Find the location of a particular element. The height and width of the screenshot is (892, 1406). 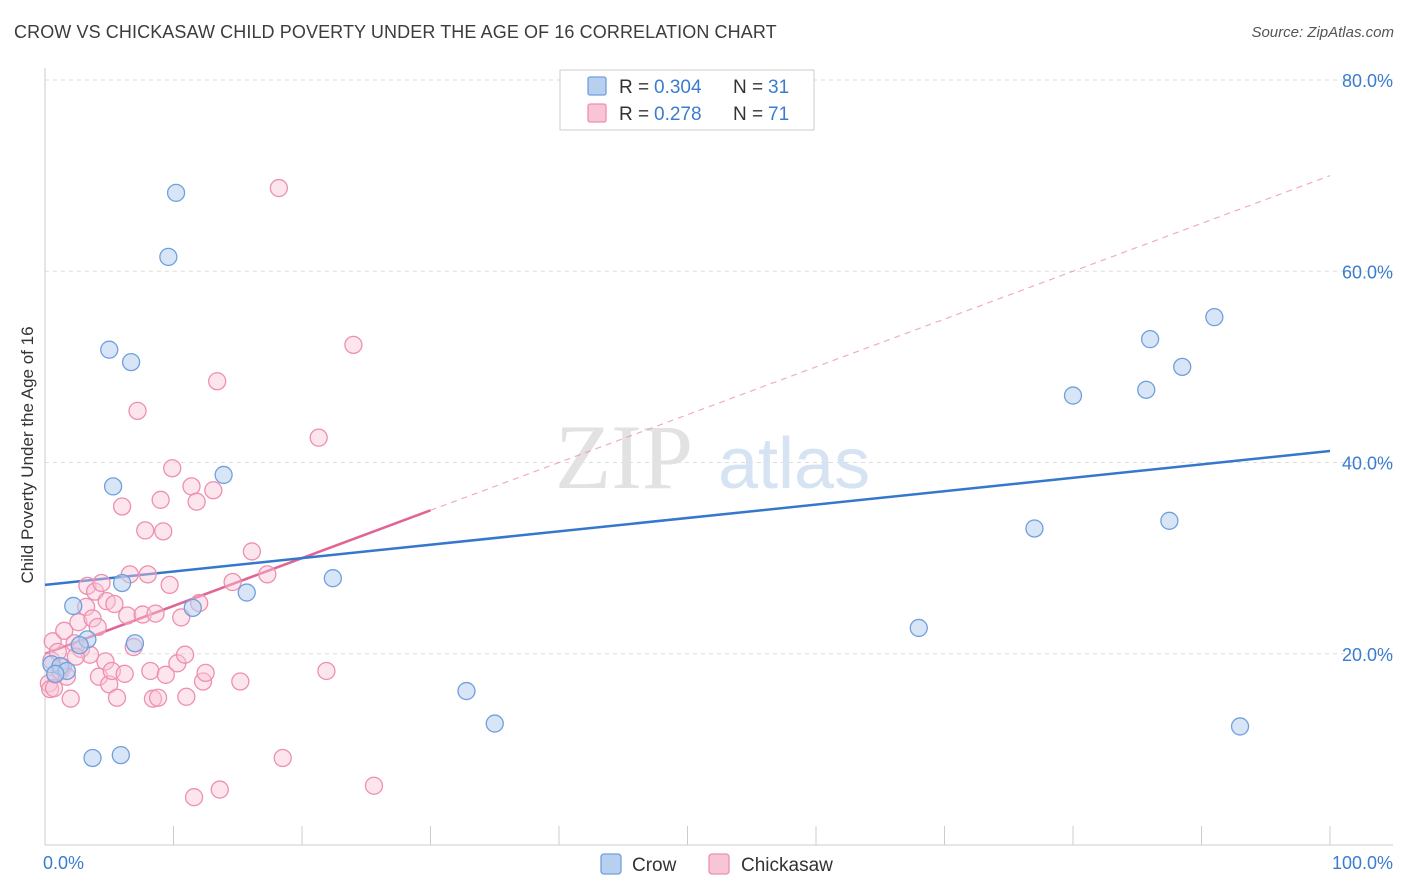

crow-n-value: 31 is located at coordinates (778, 87).